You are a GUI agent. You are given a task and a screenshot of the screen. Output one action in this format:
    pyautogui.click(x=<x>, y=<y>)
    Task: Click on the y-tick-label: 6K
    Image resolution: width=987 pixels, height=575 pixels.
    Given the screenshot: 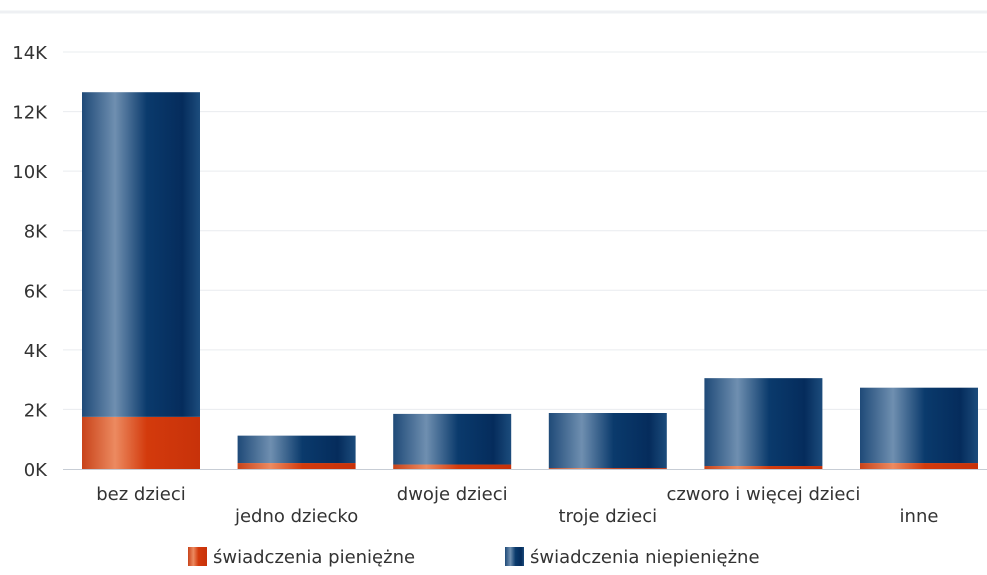 What is the action you would take?
    pyautogui.click(x=36, y=291)
    